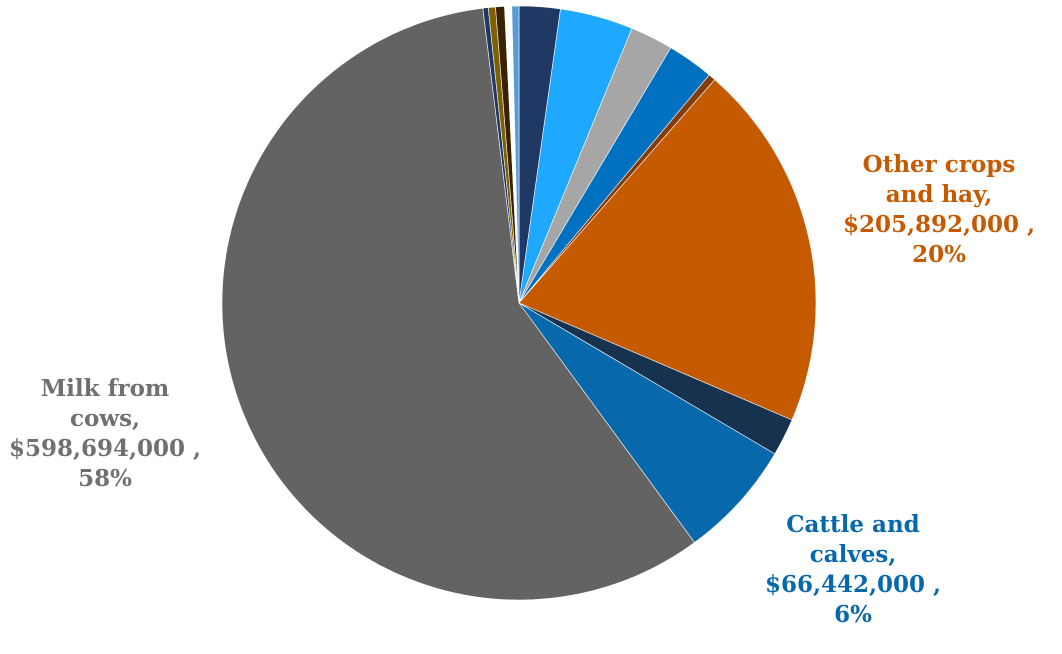  Describe the element at coordinates (939, 194) in the screenshot. I see `label-line: and hay,` at that location.